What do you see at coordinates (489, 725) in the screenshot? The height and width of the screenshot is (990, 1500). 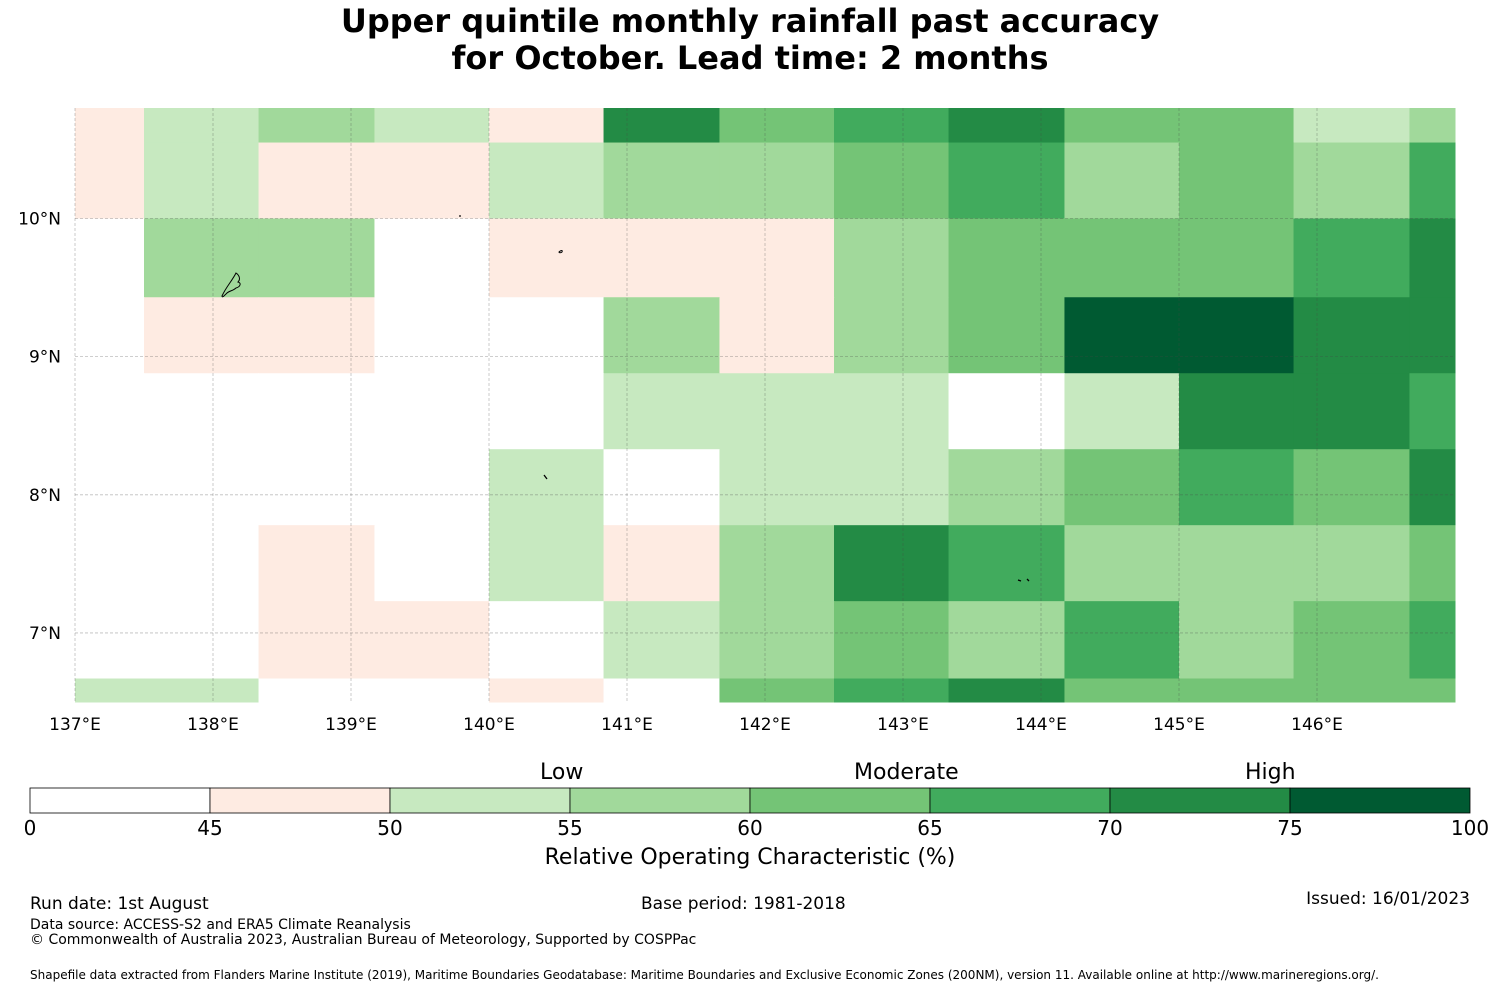 I see `longitude-tick-label: 140°E` at bounding box center [489, 725].